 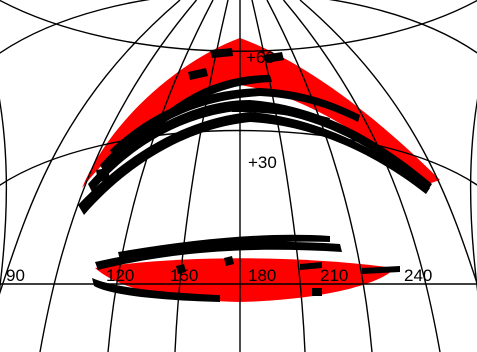 I want to click on meridian-150-west, so click(x=201, y=176).